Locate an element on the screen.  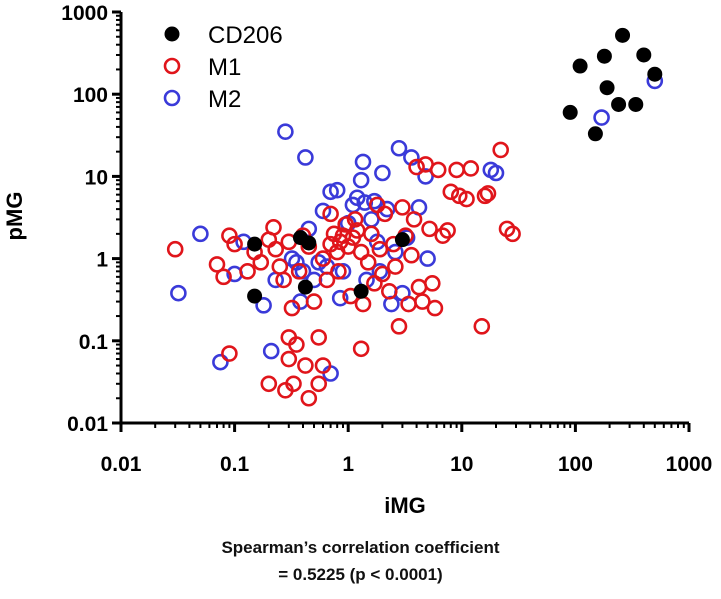
y-tick-label: 1 is located at coordinates (102, 260).